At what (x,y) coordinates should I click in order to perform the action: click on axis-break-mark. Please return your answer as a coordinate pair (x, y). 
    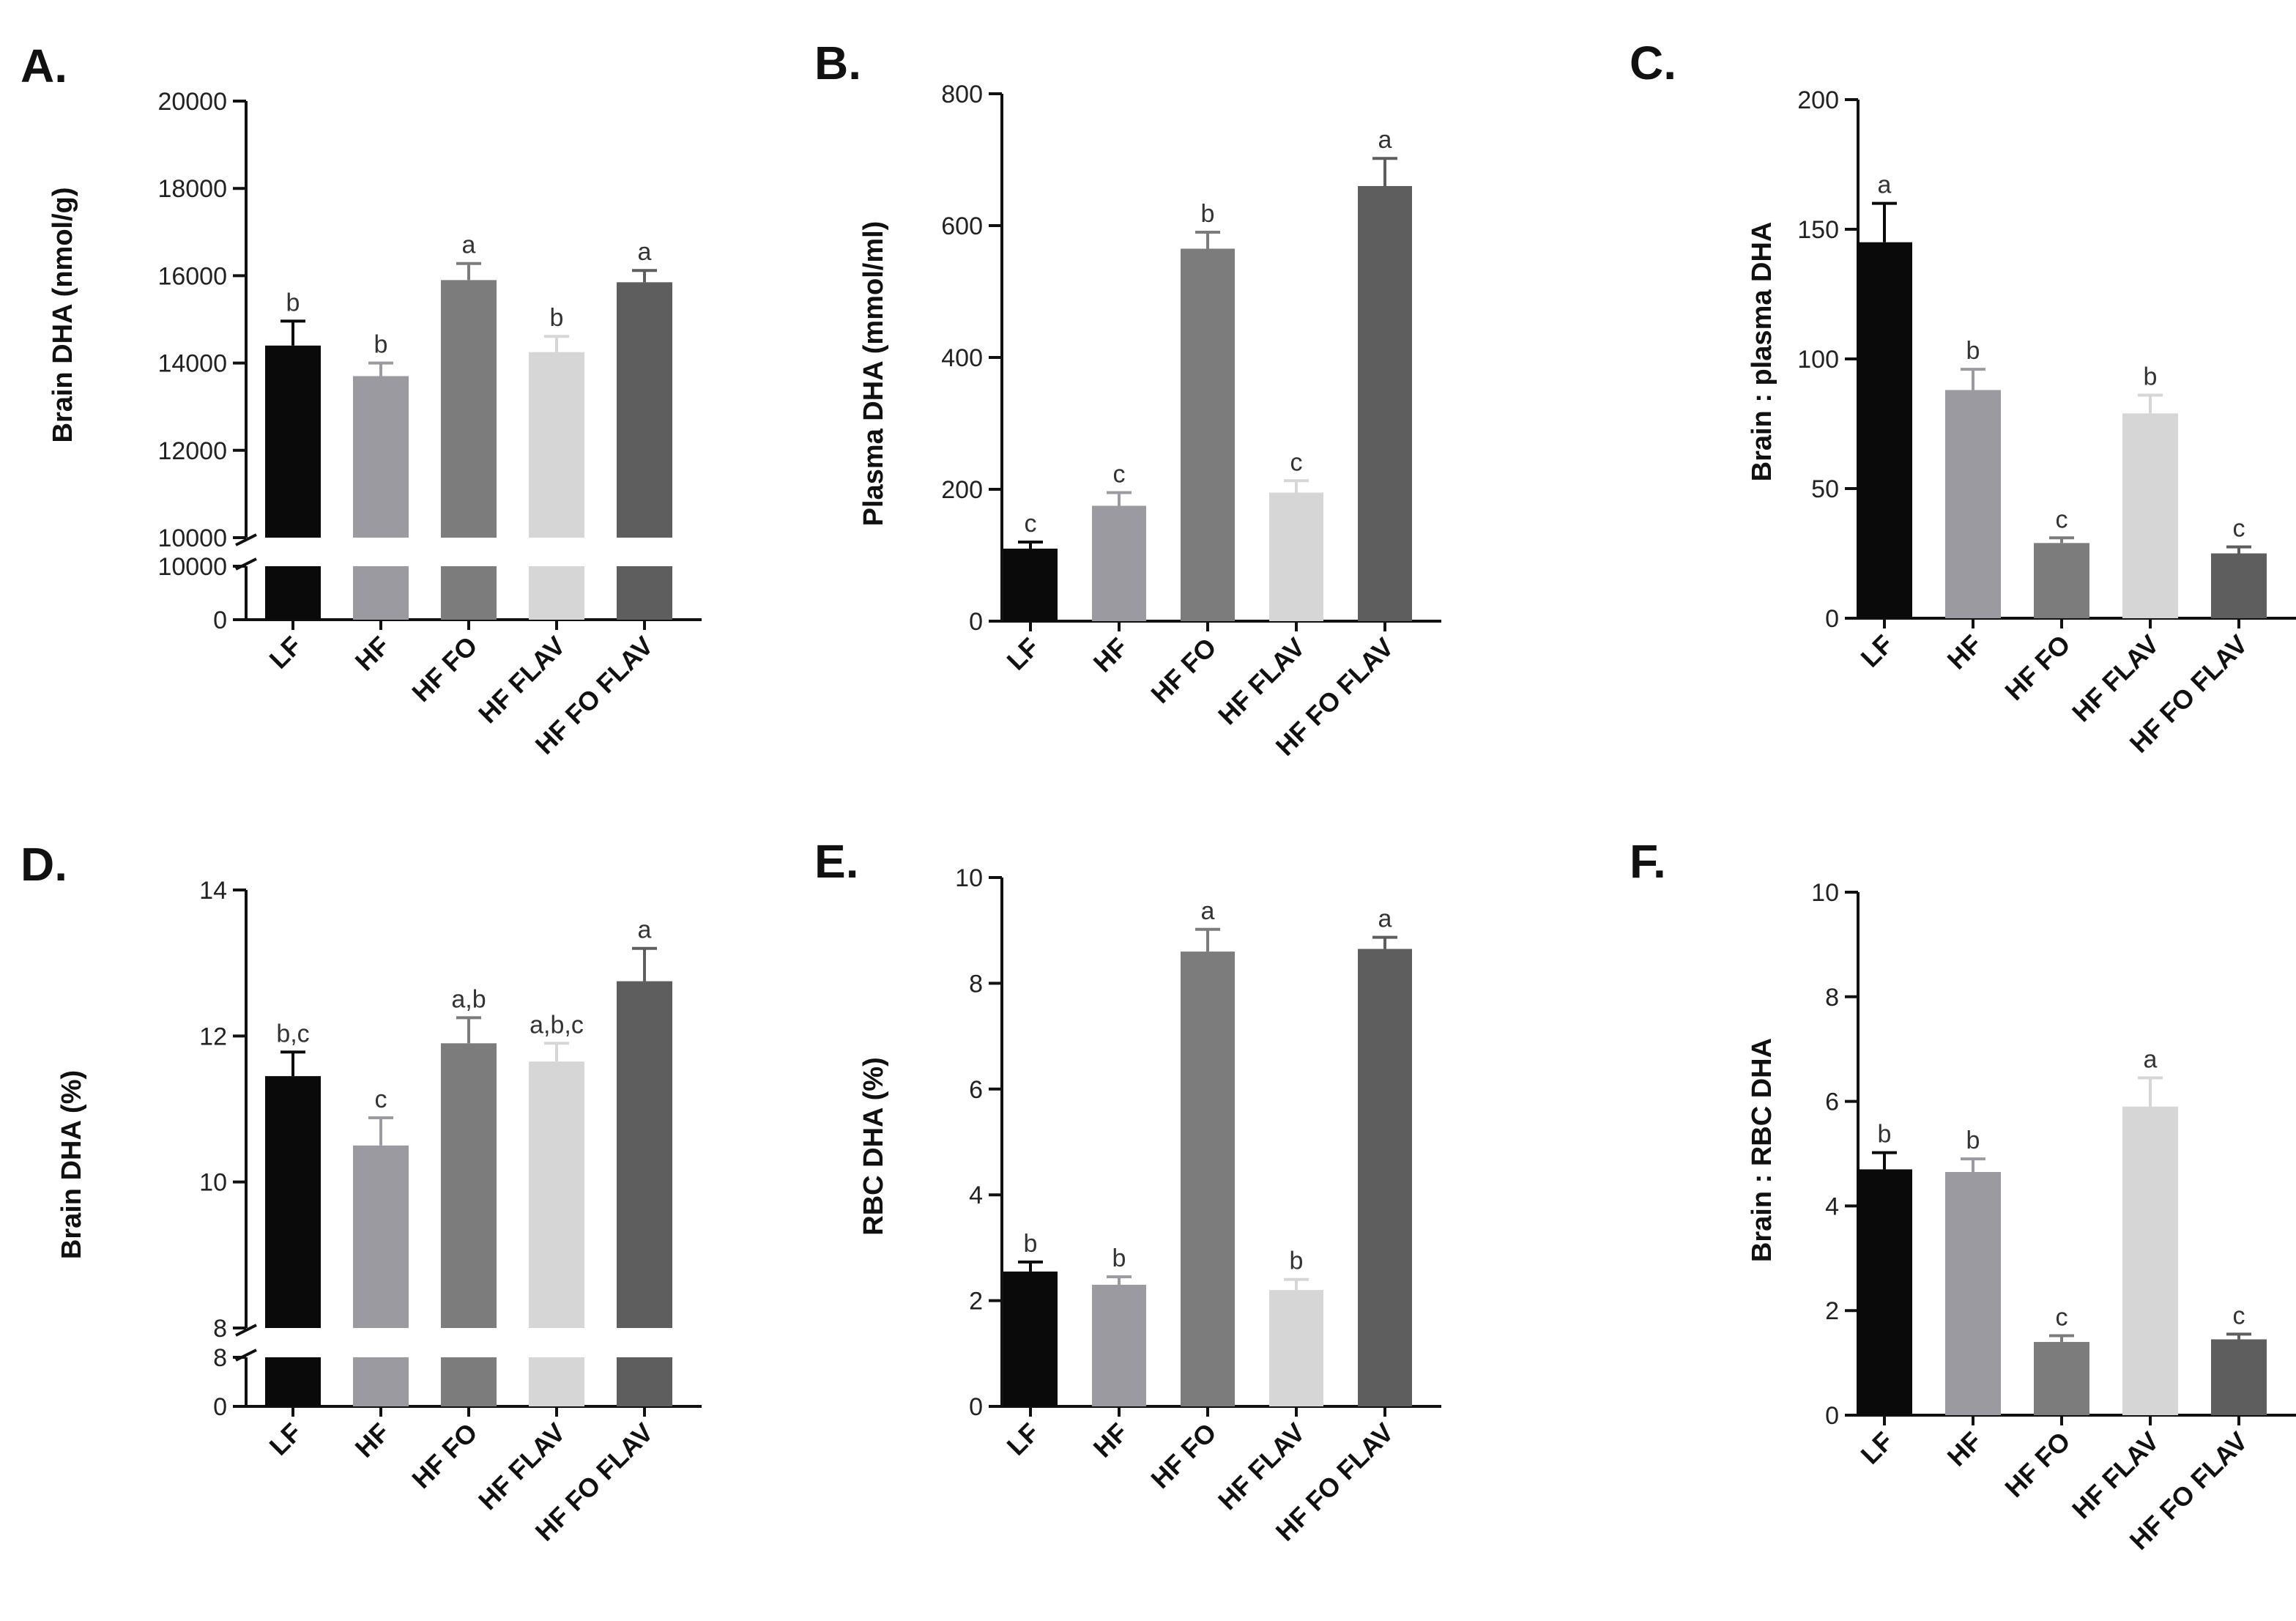
    Looking at the image, I should click on (246, 539).